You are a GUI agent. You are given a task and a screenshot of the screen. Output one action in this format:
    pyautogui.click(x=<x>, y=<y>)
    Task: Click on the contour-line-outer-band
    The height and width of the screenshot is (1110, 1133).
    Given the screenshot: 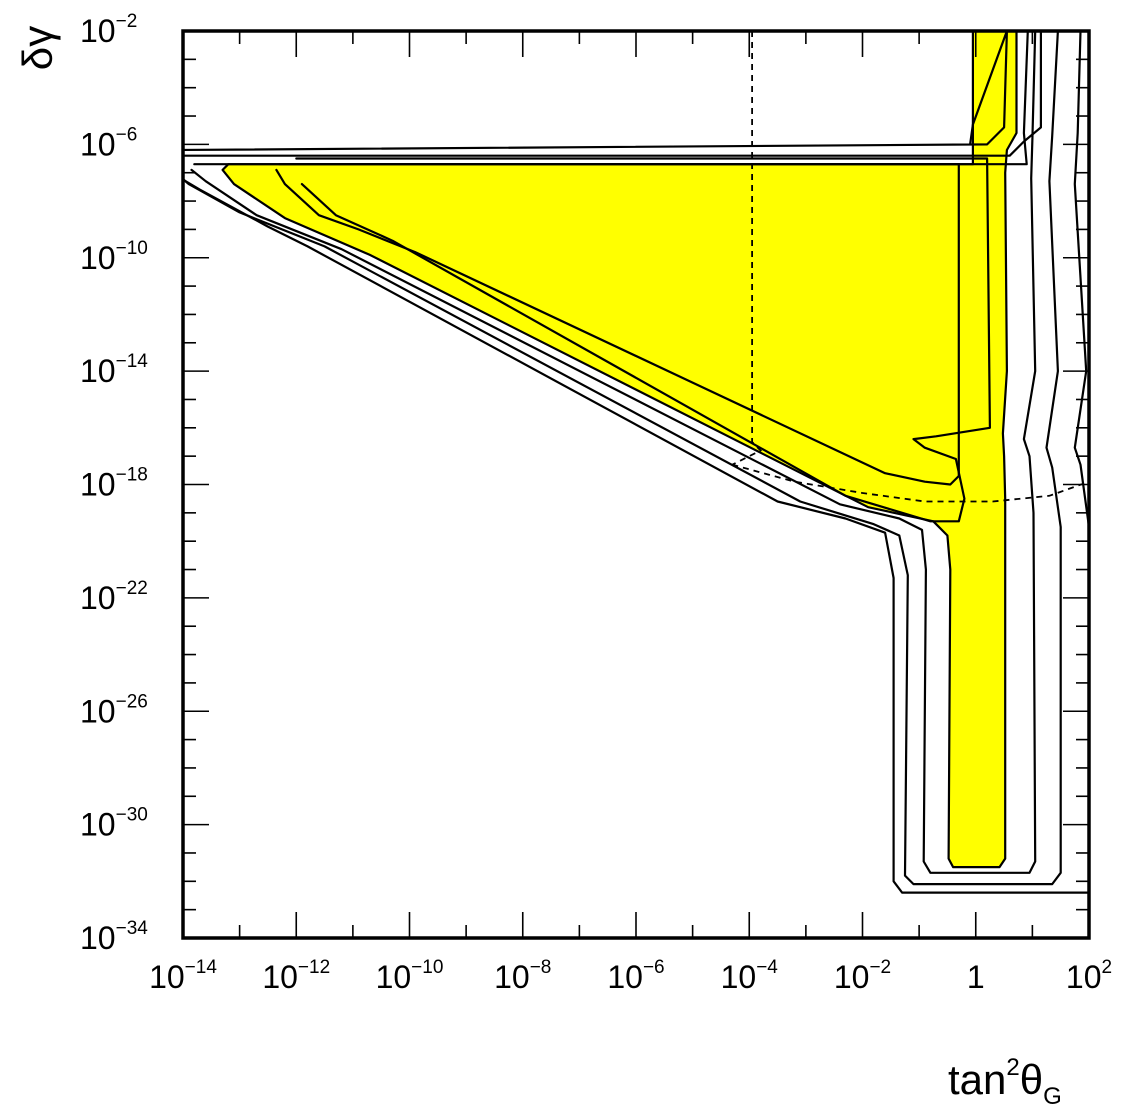 What is the action you would take?
    pyautogui.click(x=579, y=96)
    